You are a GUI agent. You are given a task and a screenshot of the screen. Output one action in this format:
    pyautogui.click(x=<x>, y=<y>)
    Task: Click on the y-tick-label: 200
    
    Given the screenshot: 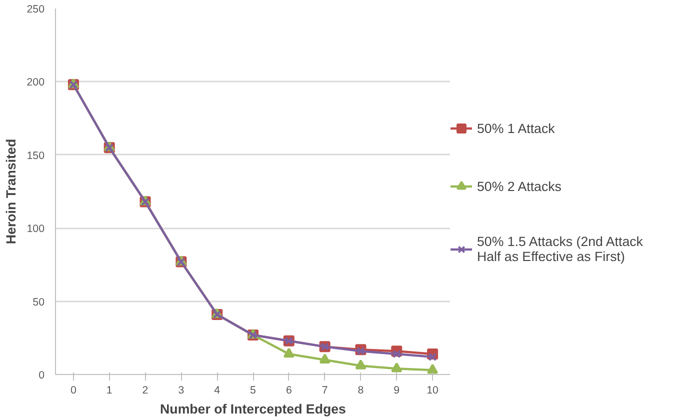 What is the action you would take?
    pyautogui.click(x=35, y=82)
    